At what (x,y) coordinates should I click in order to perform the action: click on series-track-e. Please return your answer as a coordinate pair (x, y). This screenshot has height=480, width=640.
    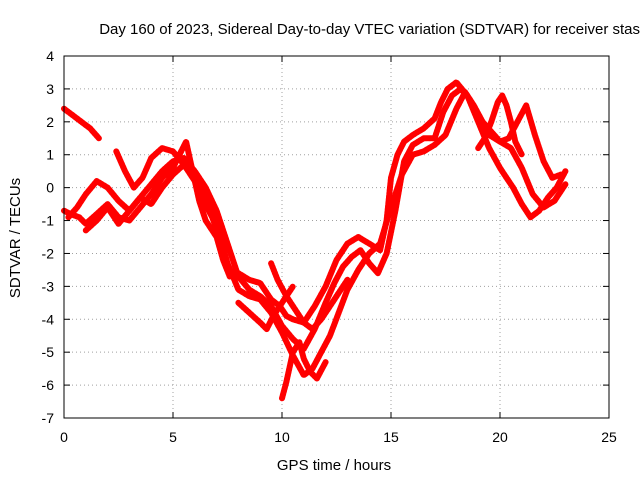
    Looking at the image, I should click on (168, 194).